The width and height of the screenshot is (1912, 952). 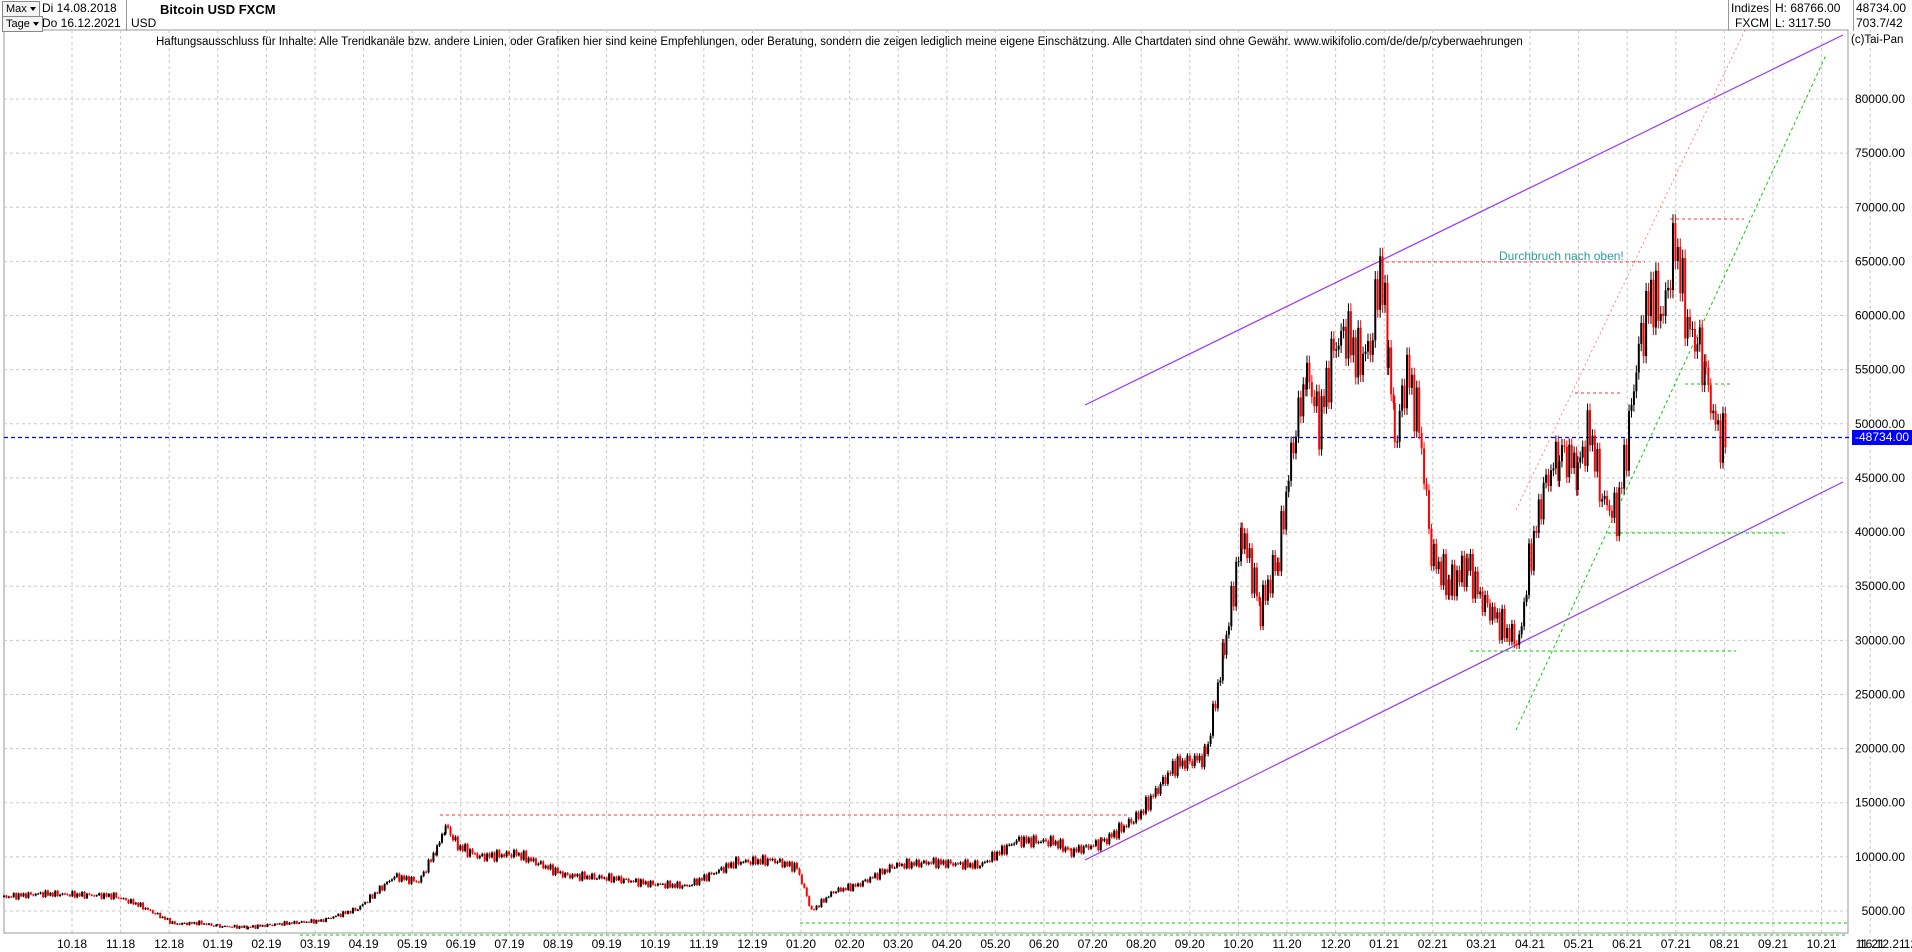 What do you see at coordinates (461, 944) in the screenshot?
I see `x-tick-label: 06.19` at bounding box center [461, 944].